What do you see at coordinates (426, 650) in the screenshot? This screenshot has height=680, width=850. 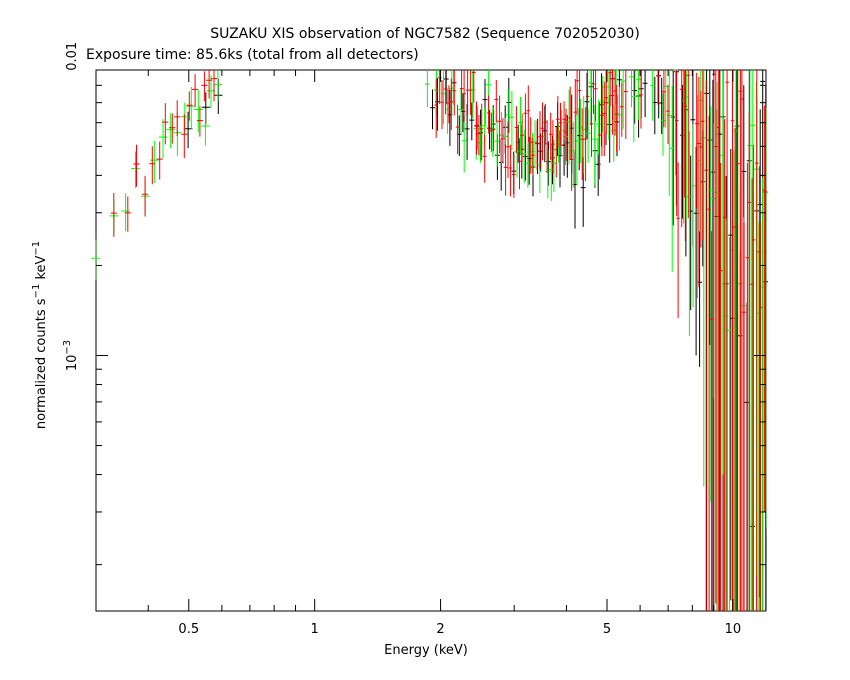 I see `x-axis-label: Energy (keV)` at bounding box center [426, 650].